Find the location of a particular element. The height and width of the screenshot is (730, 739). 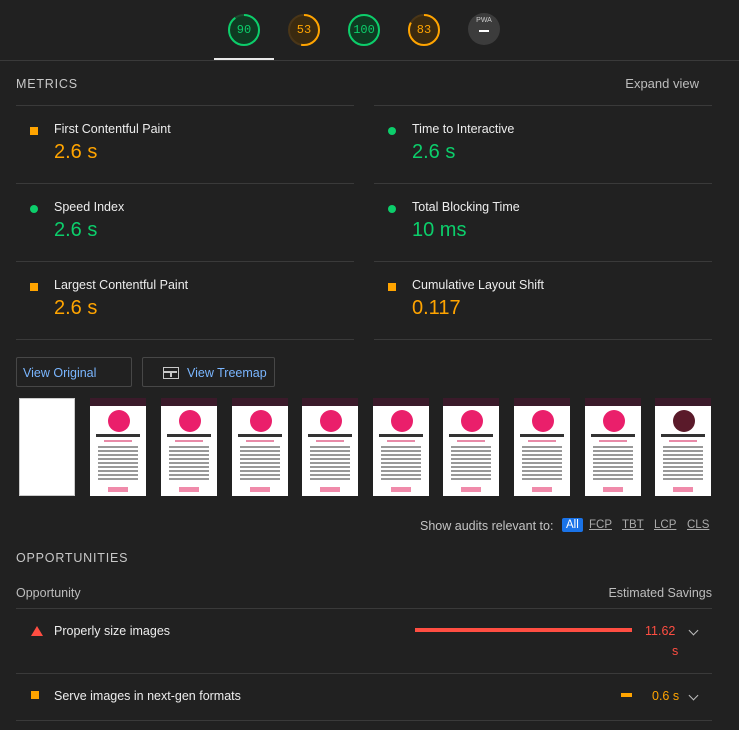

active-tab-indicator is located at coordinates (244, 59).